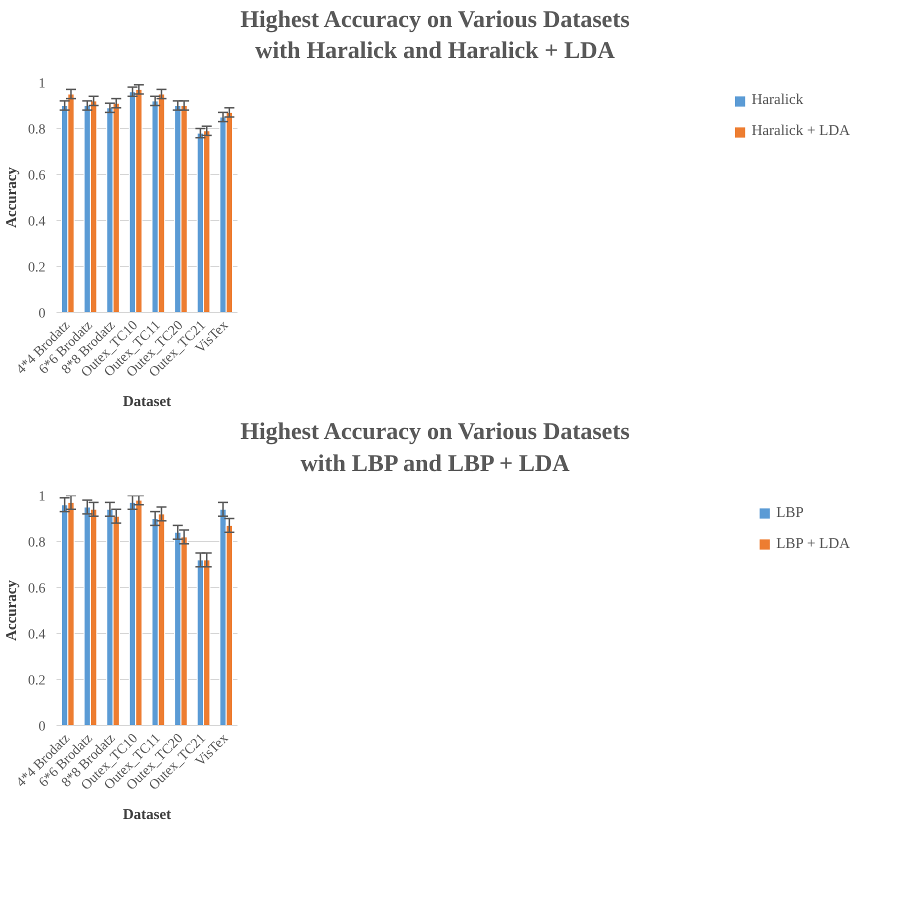 This screenshot has width=897, height=900. I want to click on legend-label: LBP + LDA, so click(813, 544).